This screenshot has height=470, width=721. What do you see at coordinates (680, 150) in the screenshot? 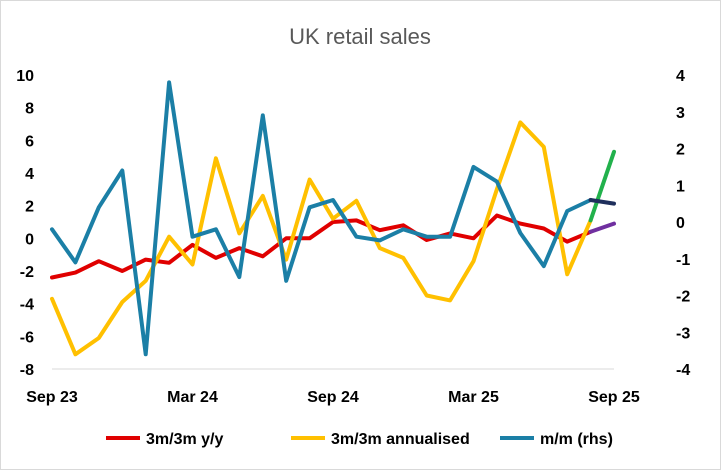
I see `y-right-tick-label: 2` at bounding box center [680, 150].